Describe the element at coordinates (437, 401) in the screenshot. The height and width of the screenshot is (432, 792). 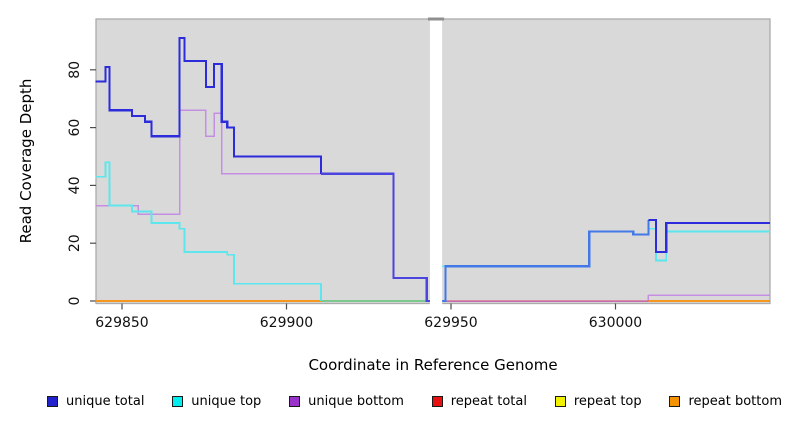
I see `legend-swatch-repeat-total` at that location.